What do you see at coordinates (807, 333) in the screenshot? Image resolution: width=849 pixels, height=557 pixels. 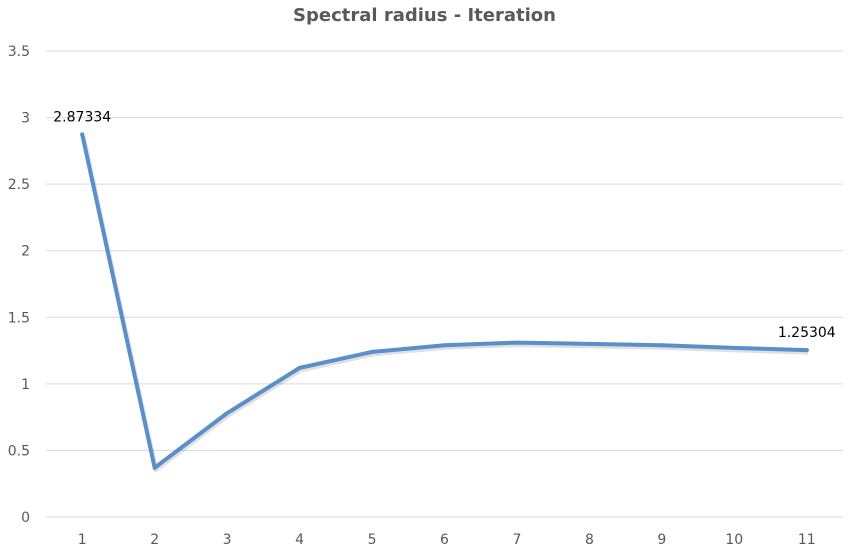 I see `data-label: 1.25304` at bounding box center [807, 333].